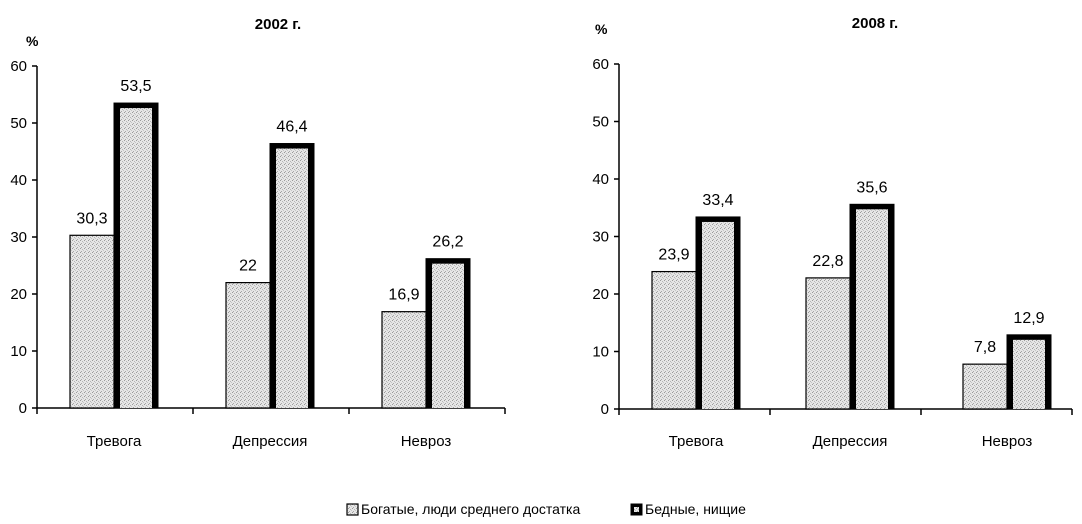  Describe the element at coordinates (1028, 318) in the screenshot. I see `data-label: 12,9` at that location.